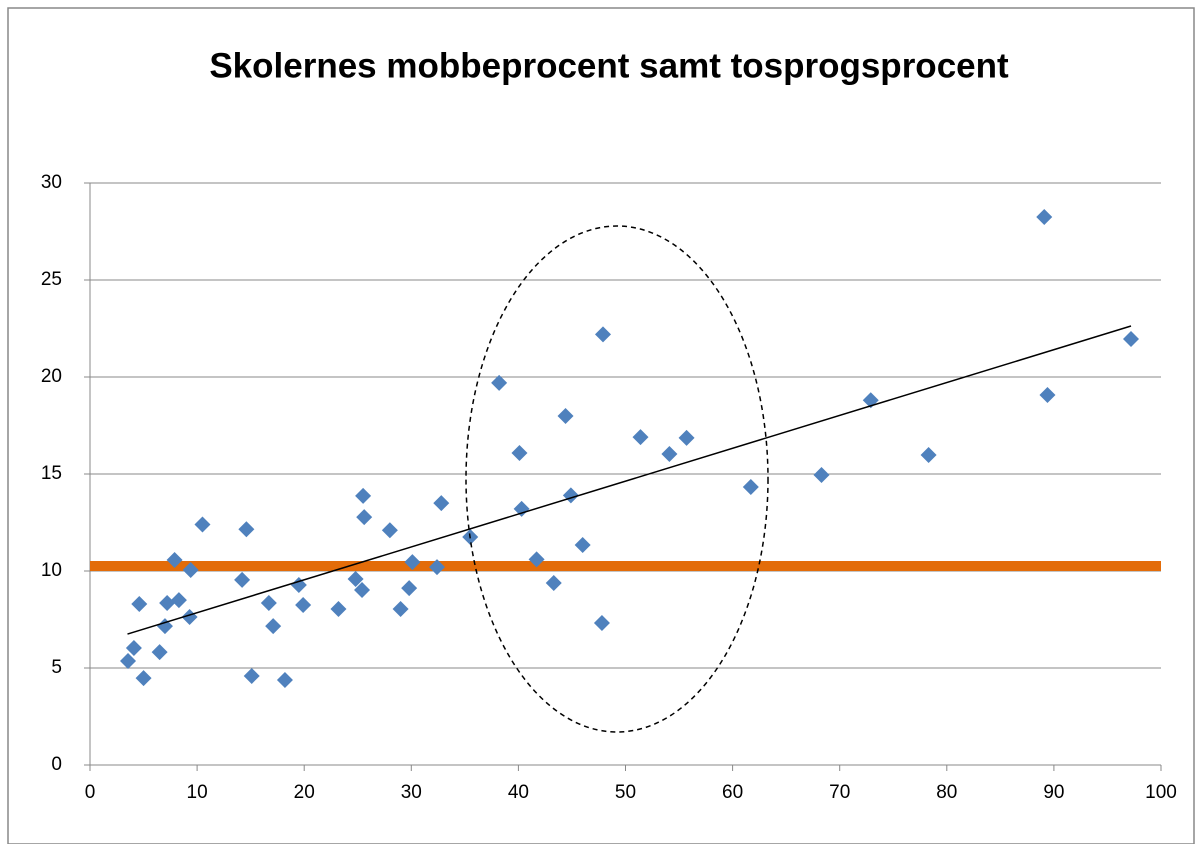 This screenshot has width=1202, height=844. Describe the element at coordinates (51, 473) in the screenshot. I see `y-tick-label: 15` at that location.